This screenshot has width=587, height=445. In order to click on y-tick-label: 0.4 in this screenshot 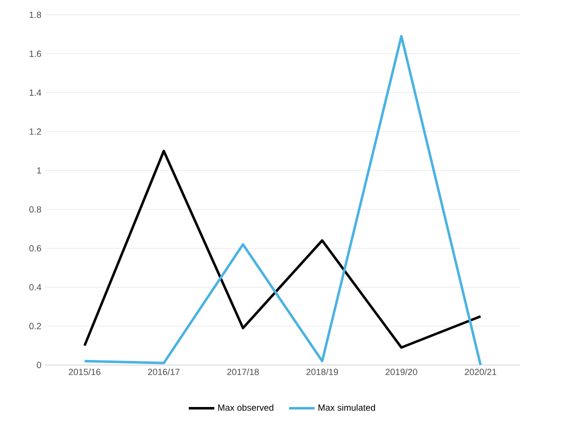, I will do `click(35, 287)`.